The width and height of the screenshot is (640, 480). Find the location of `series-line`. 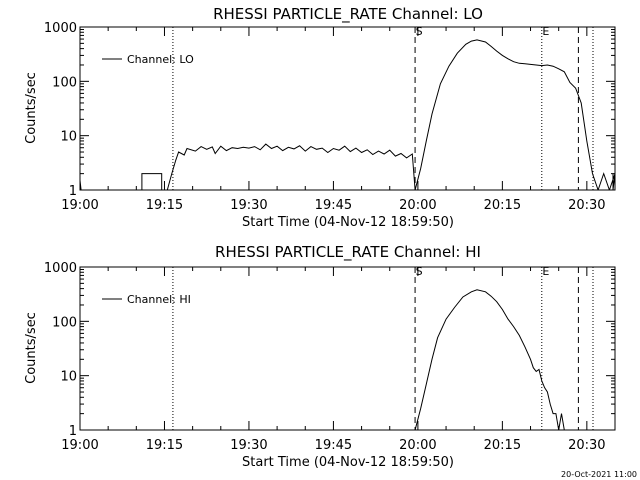

series-line is located at coordinates (489, 359).